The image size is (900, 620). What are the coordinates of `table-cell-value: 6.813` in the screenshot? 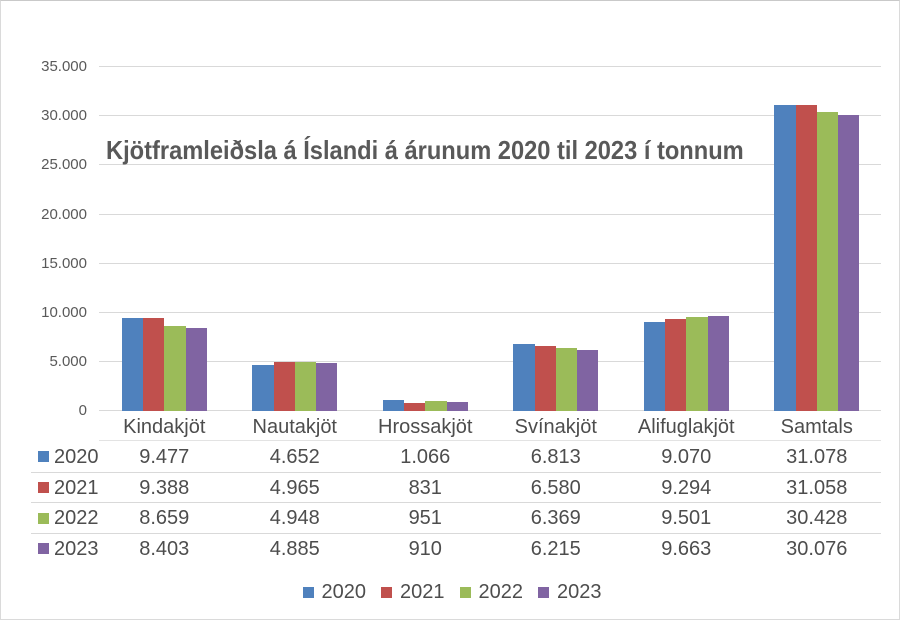 It's located at (555, 456).